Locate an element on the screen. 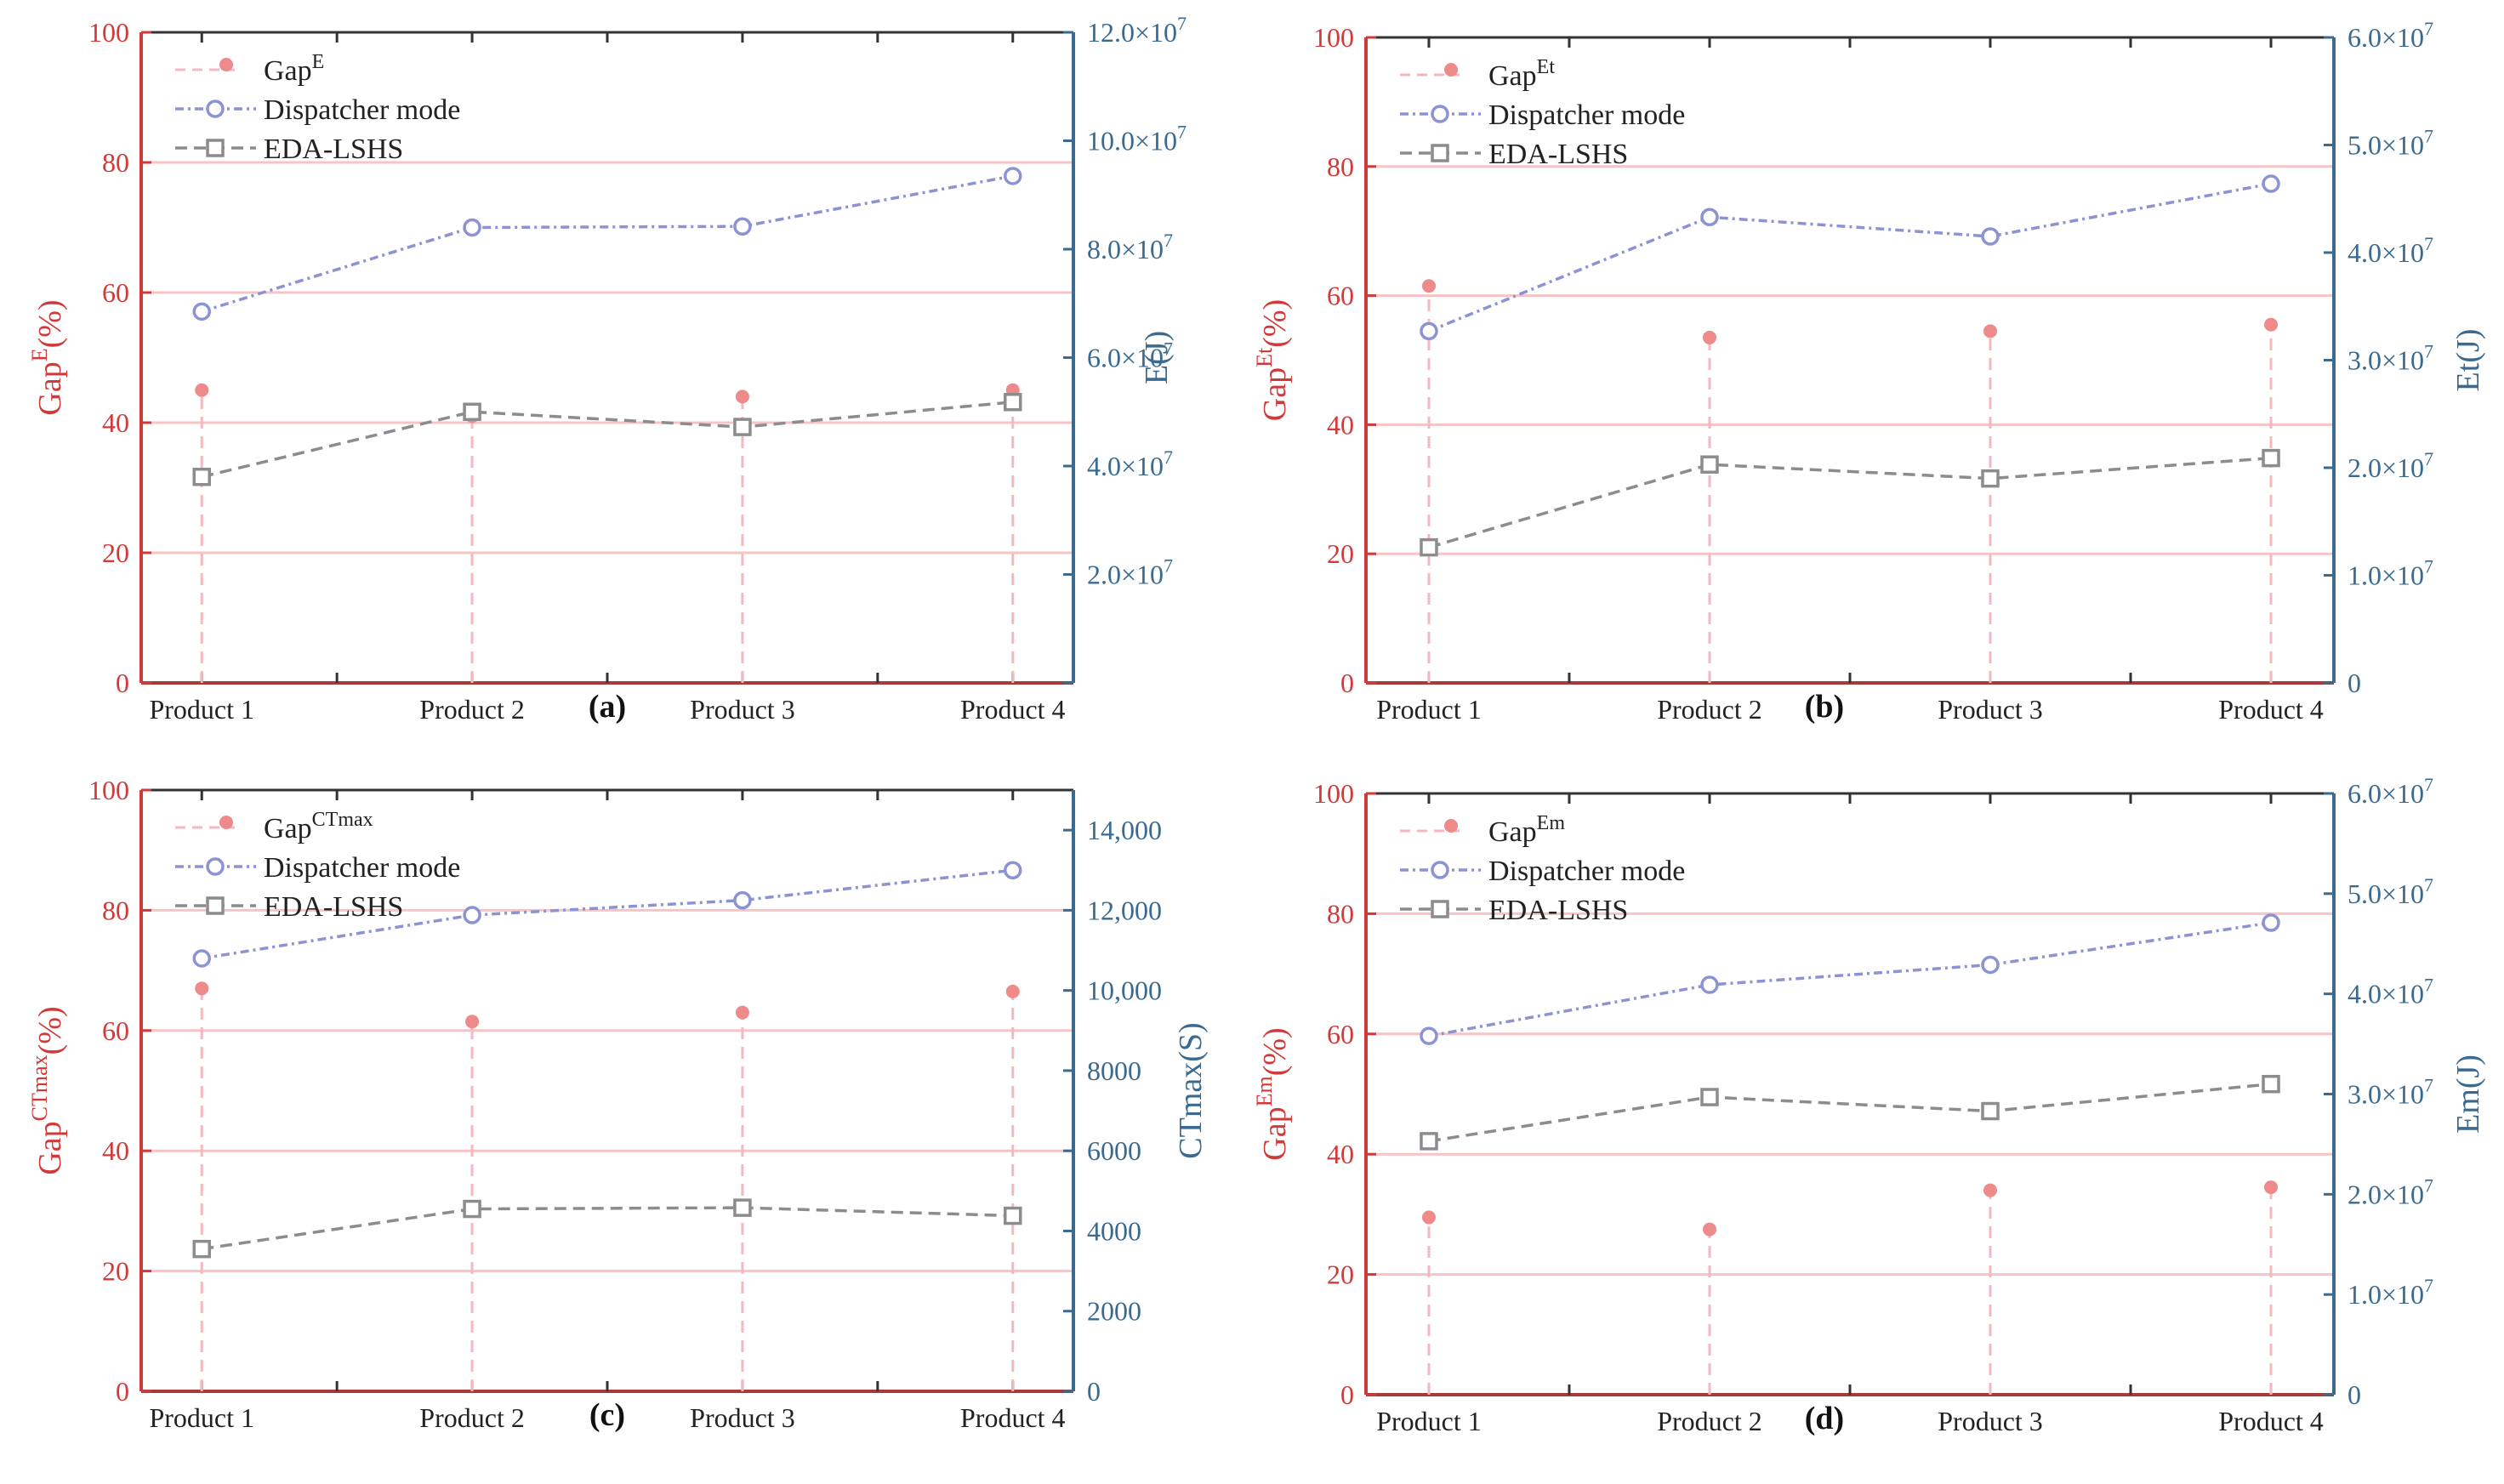 The width and height of the screenshot is (2504, 1484). right-axis-title: Em(J) is located at coordinates (2468, 1094).